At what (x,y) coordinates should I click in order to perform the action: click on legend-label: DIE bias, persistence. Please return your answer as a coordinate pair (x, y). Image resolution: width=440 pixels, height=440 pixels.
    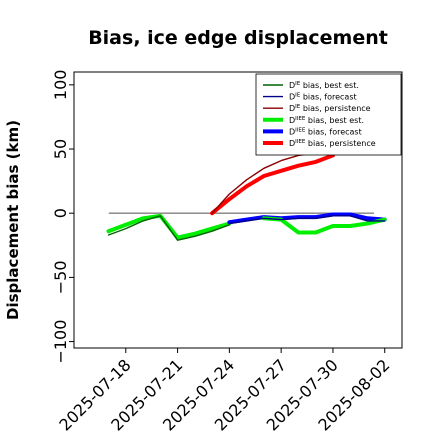
    Looking at the image, I should click on (330, 108).